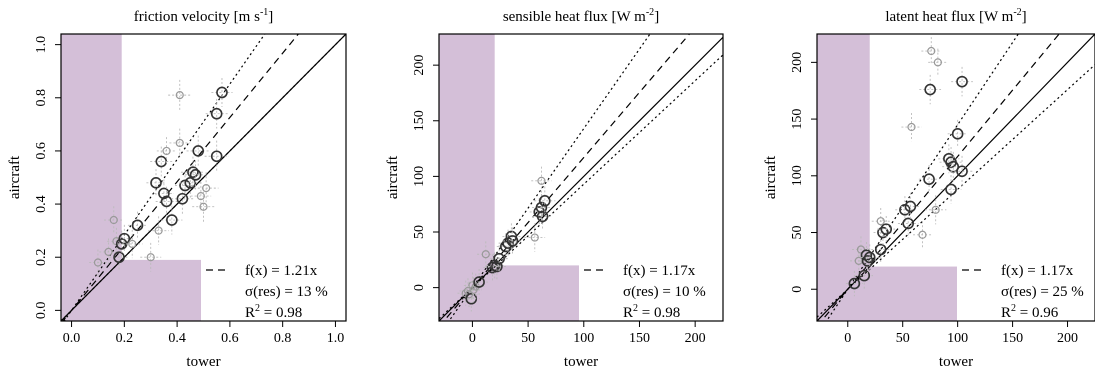 Image resolution: width=1095 pixels, height=371 pixels. What do you see at coordinates (419, 287) in the screenshot?
I see `y-tick-label: 0` at bounding box center [419, 287].